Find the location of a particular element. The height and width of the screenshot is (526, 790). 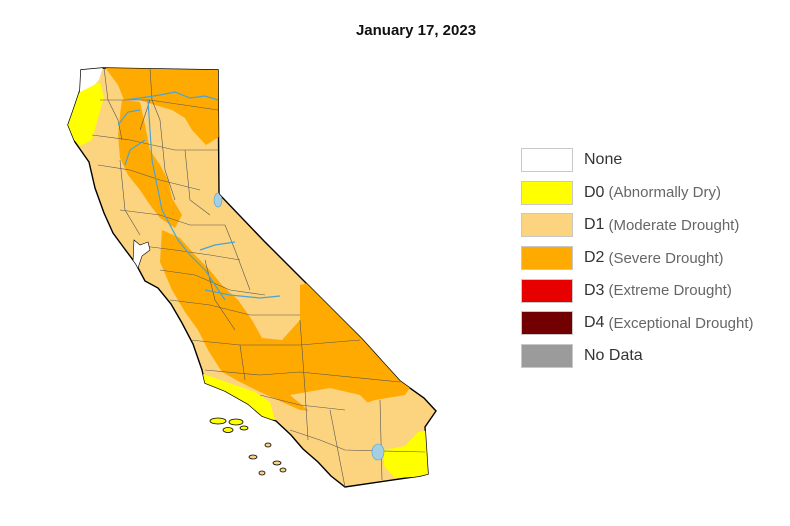

legend-item-no-data: No Data is located at coordinates (655, 356).